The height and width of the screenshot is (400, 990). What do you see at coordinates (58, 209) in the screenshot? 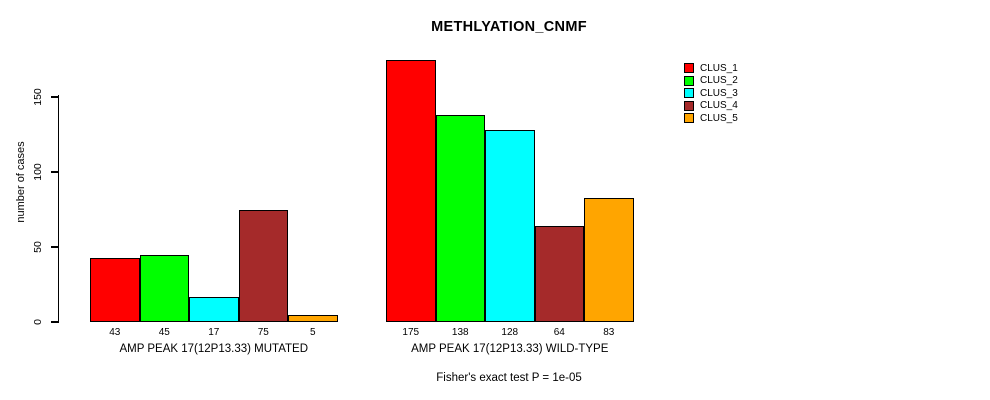
I see `y-axis-line` at bounding box center [58, 209].